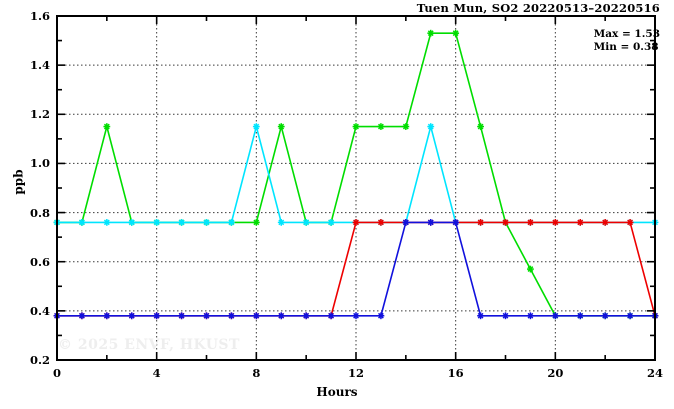 The height and width of the screenshot is (409, 674). Describe the element at coordinates (39, 163) in the screenshot. I see `y-tick-label: 1.0` at that location.